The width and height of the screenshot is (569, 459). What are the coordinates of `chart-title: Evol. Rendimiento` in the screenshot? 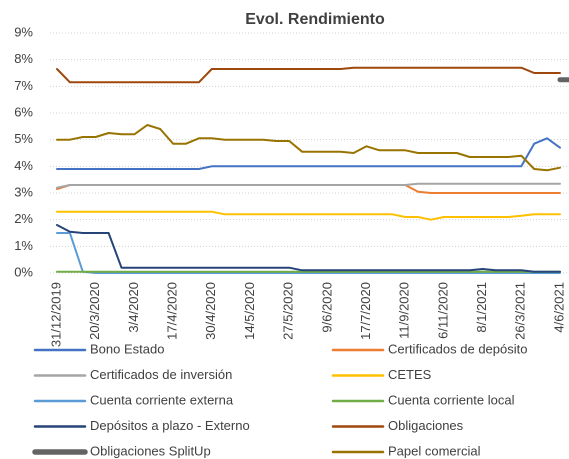 It's located at (315, 19).